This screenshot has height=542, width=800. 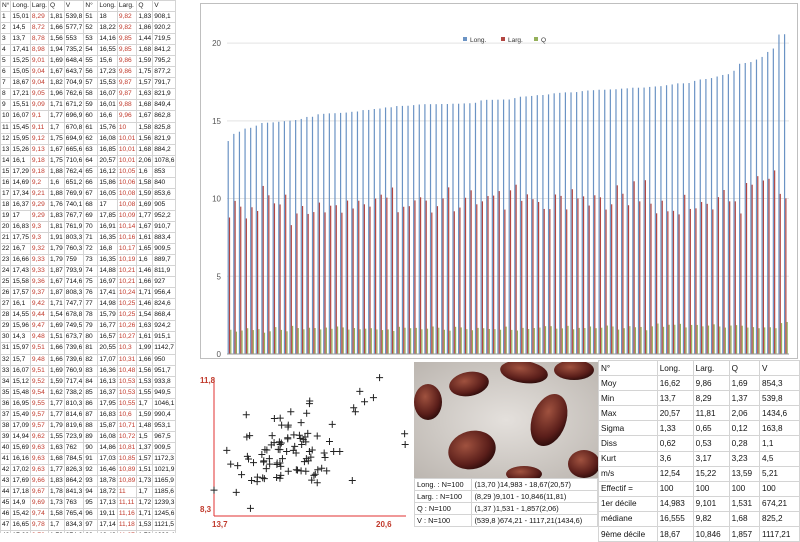 I want to click on measure-cell: 10,01, so click(x=127, y=149).